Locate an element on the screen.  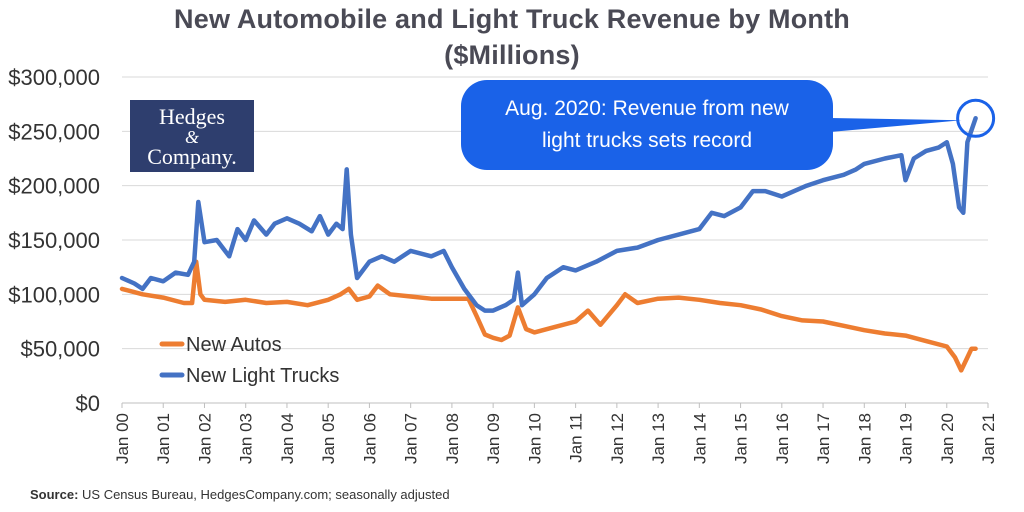
y-tick-label: $100,000 is located at coordinates (54, 294).